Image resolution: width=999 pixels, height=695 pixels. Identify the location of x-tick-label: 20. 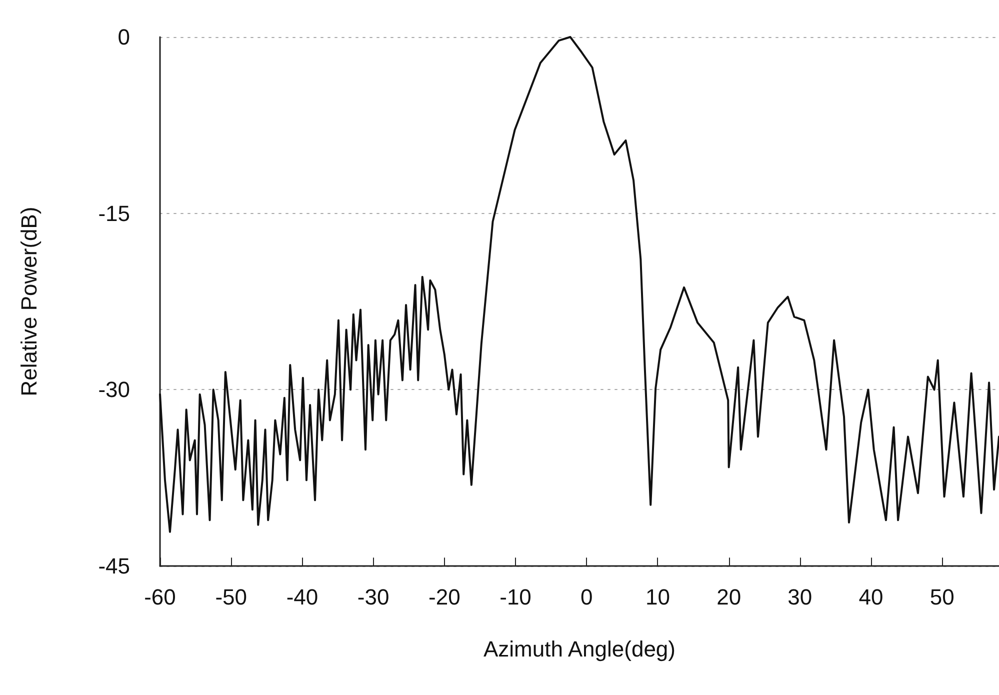
(729, 597).